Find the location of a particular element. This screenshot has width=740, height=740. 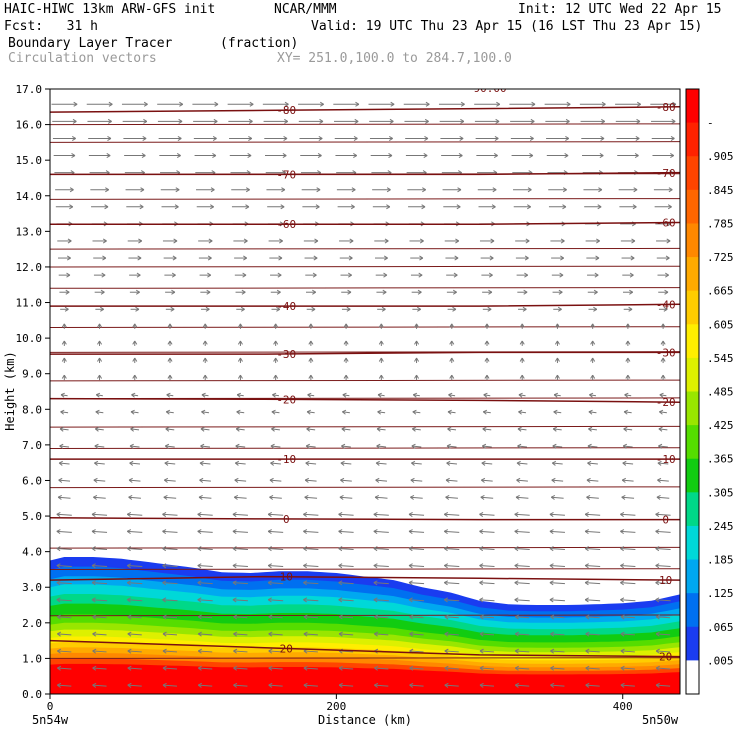

contour-label--70: -70 is located at coordinates (286, 174).